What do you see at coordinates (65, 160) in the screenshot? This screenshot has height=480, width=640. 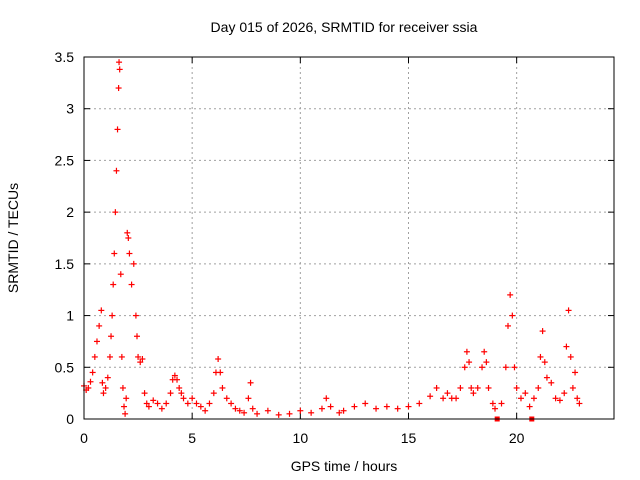 I see `y-tick-label: 2.5` at bounding box center [65, 160].